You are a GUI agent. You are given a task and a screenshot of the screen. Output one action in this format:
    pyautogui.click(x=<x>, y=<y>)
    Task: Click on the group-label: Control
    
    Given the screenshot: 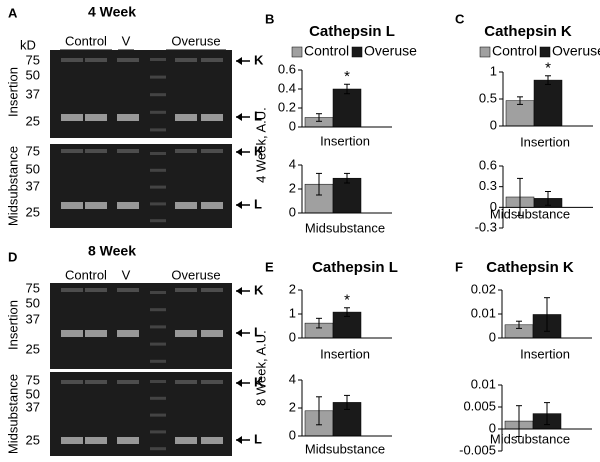 What is the action you would take?
    pyautogui.click(x=86, y=274)
    